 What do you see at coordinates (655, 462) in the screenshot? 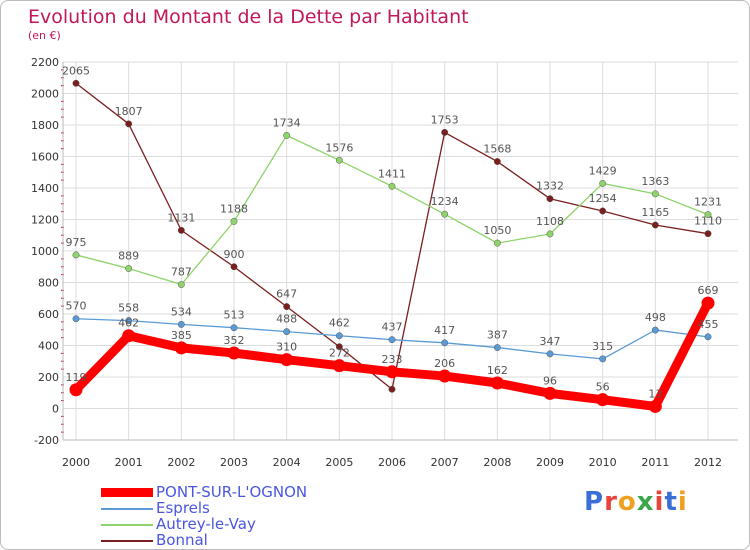
I see `x-tick-label: 2011` at bounding box center [655, 462].